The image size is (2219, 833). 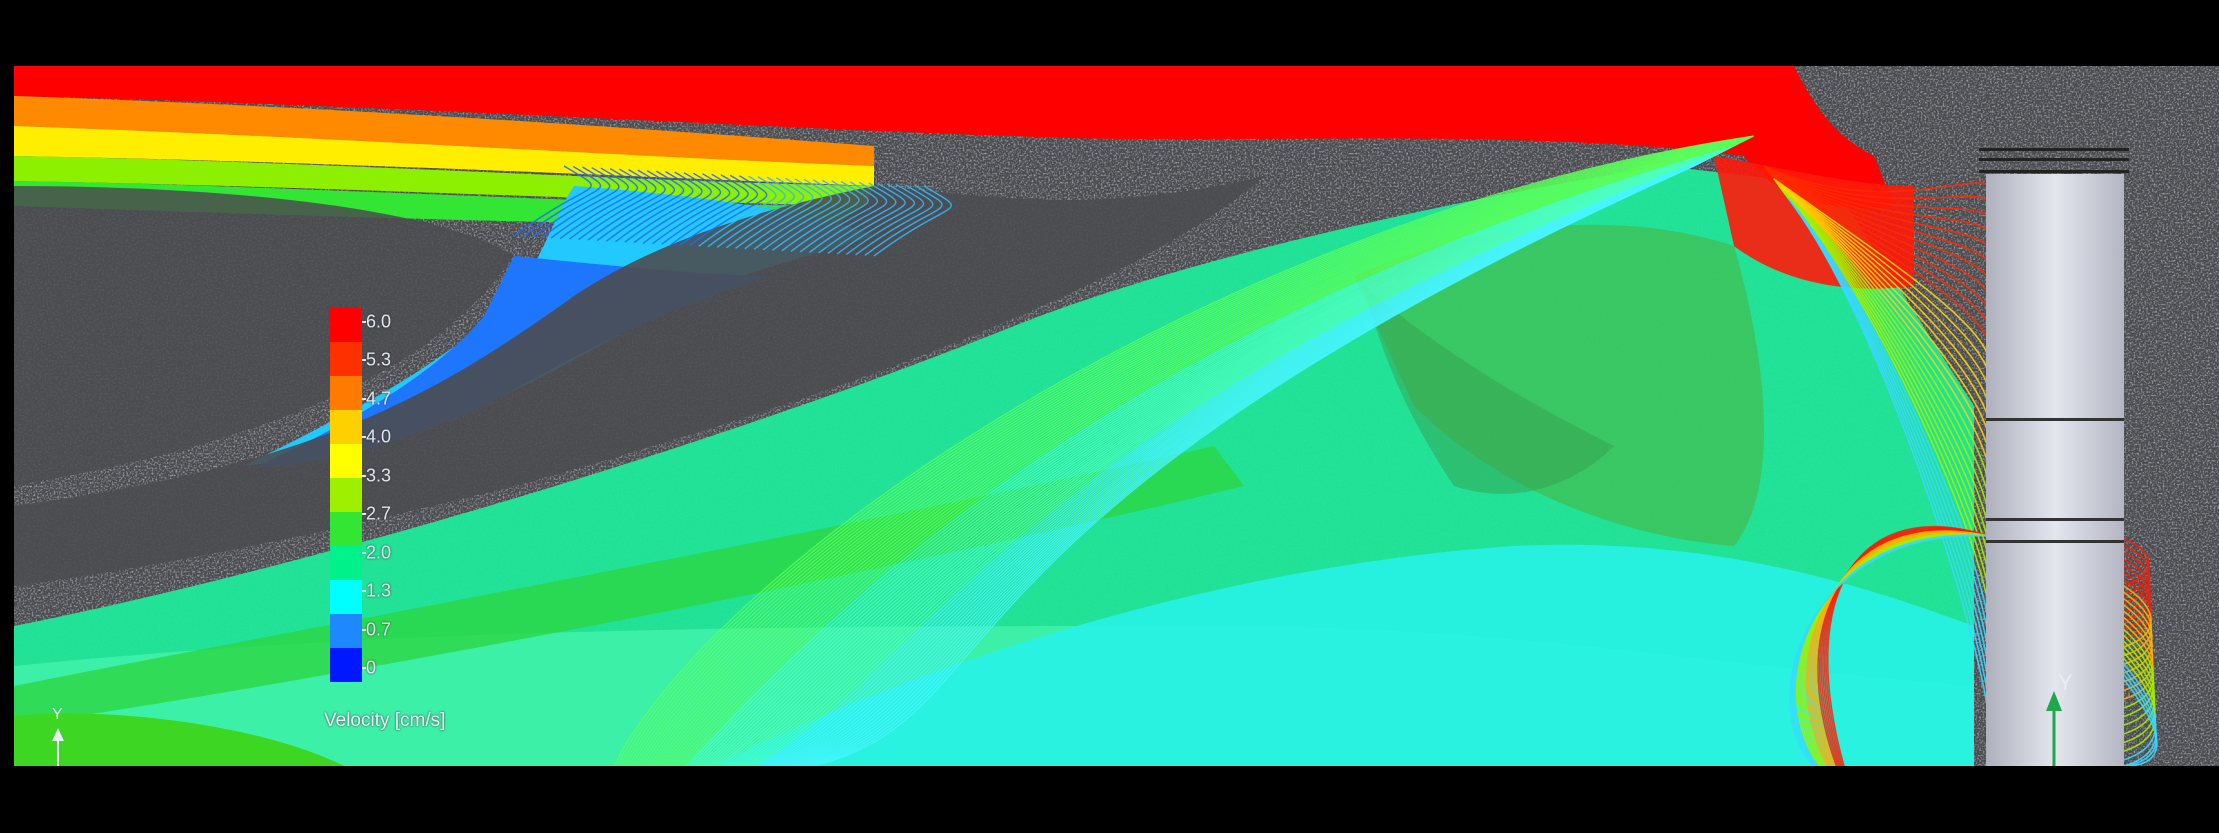 I want to click on legend-tick-label: 1.3, so click(x=379, y=590).